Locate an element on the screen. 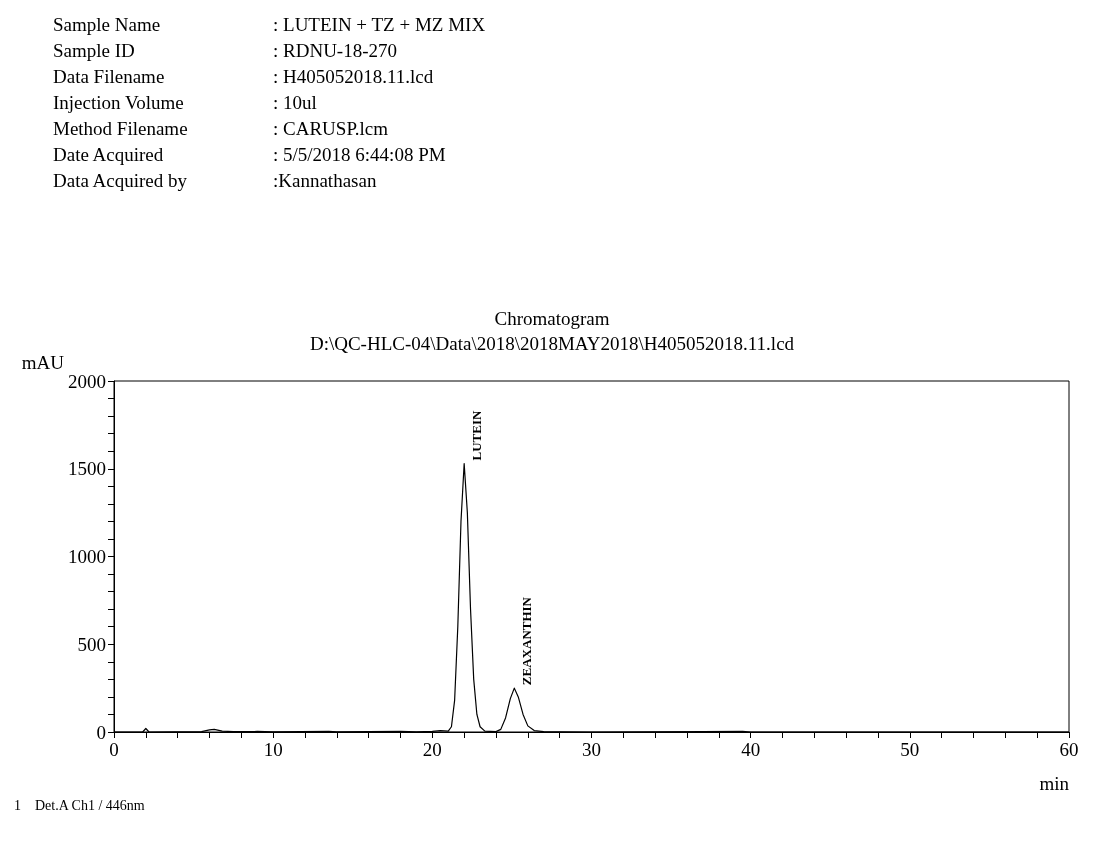 The width and height of the screenshot is (1104, 841). text: Data Filename : H405052018.11.lcd is located at coordinates (243, 76).